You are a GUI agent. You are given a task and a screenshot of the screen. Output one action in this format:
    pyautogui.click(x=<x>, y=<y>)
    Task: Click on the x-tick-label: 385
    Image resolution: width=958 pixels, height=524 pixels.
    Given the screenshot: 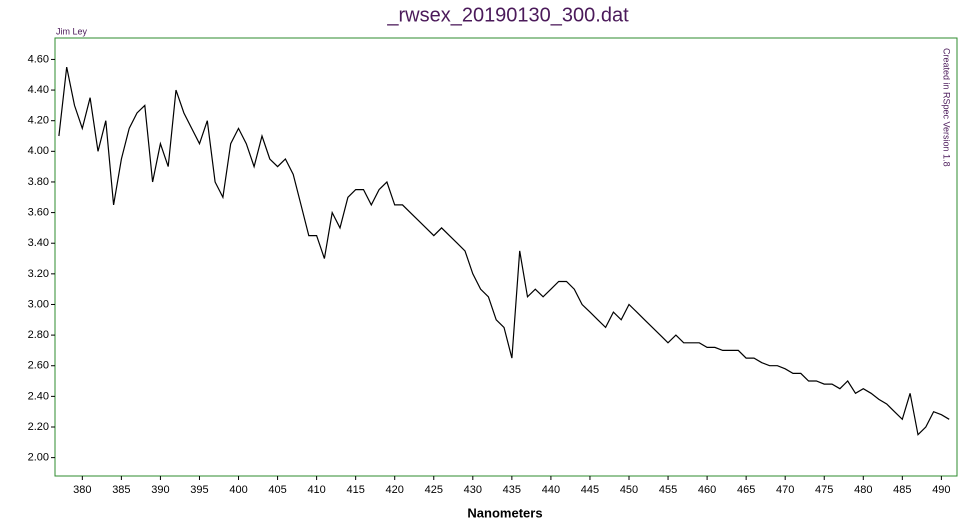 What is the action you would take?
    pyautogui.click(x=121, y=490)
    